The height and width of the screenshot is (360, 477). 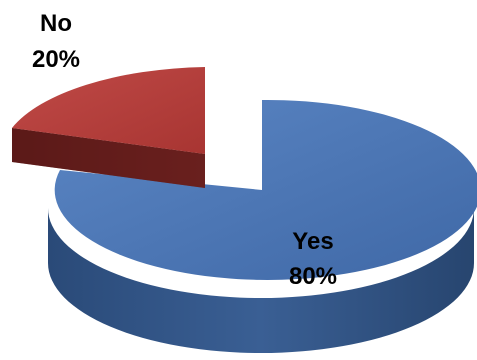 What do you see at coordinates (108, 158) in the screenshot?
I see `slice-no-front` at bounding box center [108, 158].